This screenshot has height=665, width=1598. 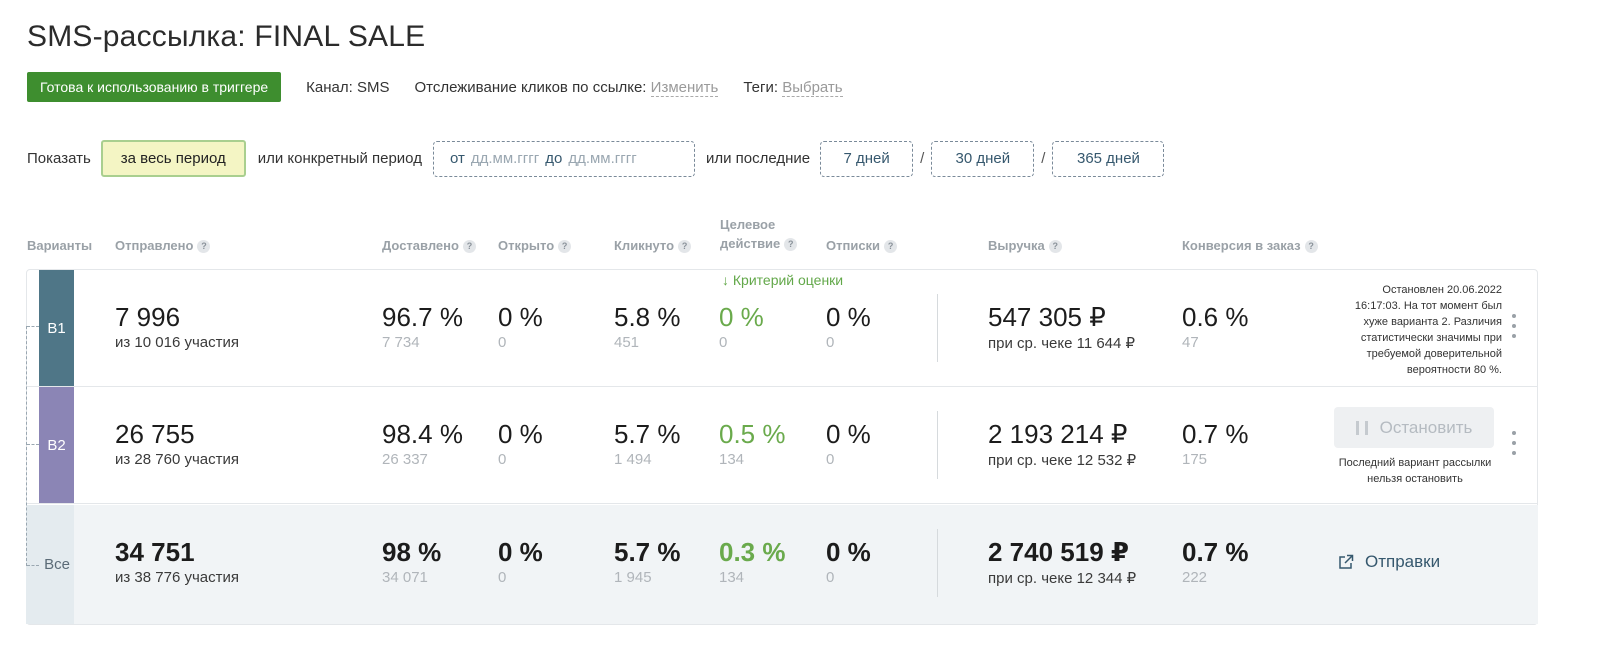 What do you see at coordinates (983, 158) in the screenshot?
I see `period-30-days-button: 30 дней` at bounding box center [983, 158].